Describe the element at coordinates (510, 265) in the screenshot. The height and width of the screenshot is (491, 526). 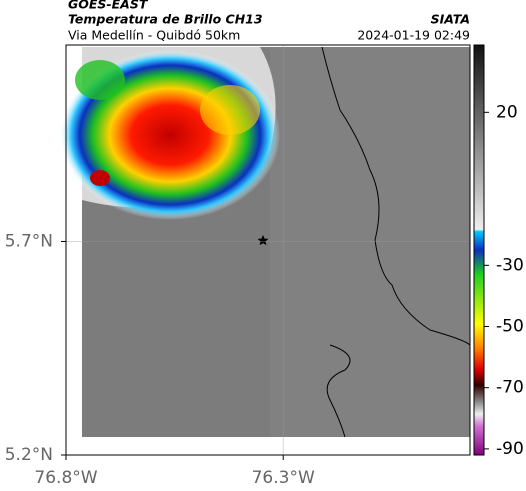
I see `colorbar-tick-label: -30` at that location.